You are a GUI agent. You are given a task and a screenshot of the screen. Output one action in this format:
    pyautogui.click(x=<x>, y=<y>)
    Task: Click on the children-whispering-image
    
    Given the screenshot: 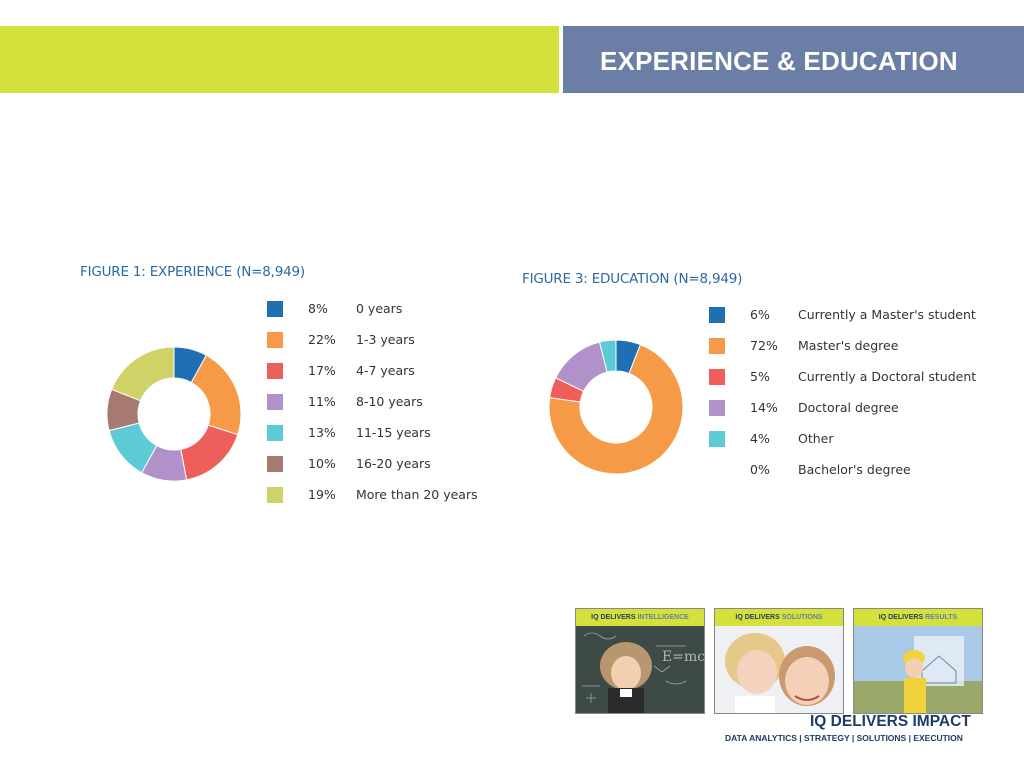 What is the action you would take?
    pyautogui.click(x=779, y=669)
    